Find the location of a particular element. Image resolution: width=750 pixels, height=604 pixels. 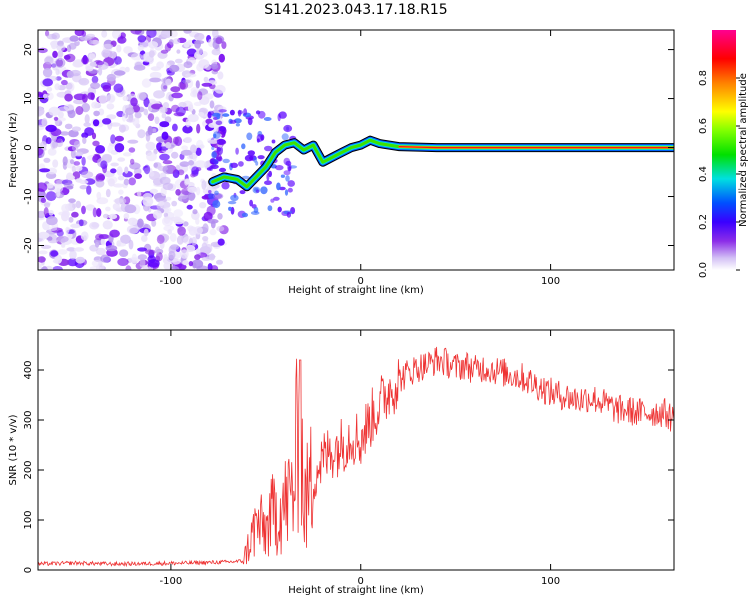

colorbar-tick-label: 0.0 is located at coordinates (703, 270).